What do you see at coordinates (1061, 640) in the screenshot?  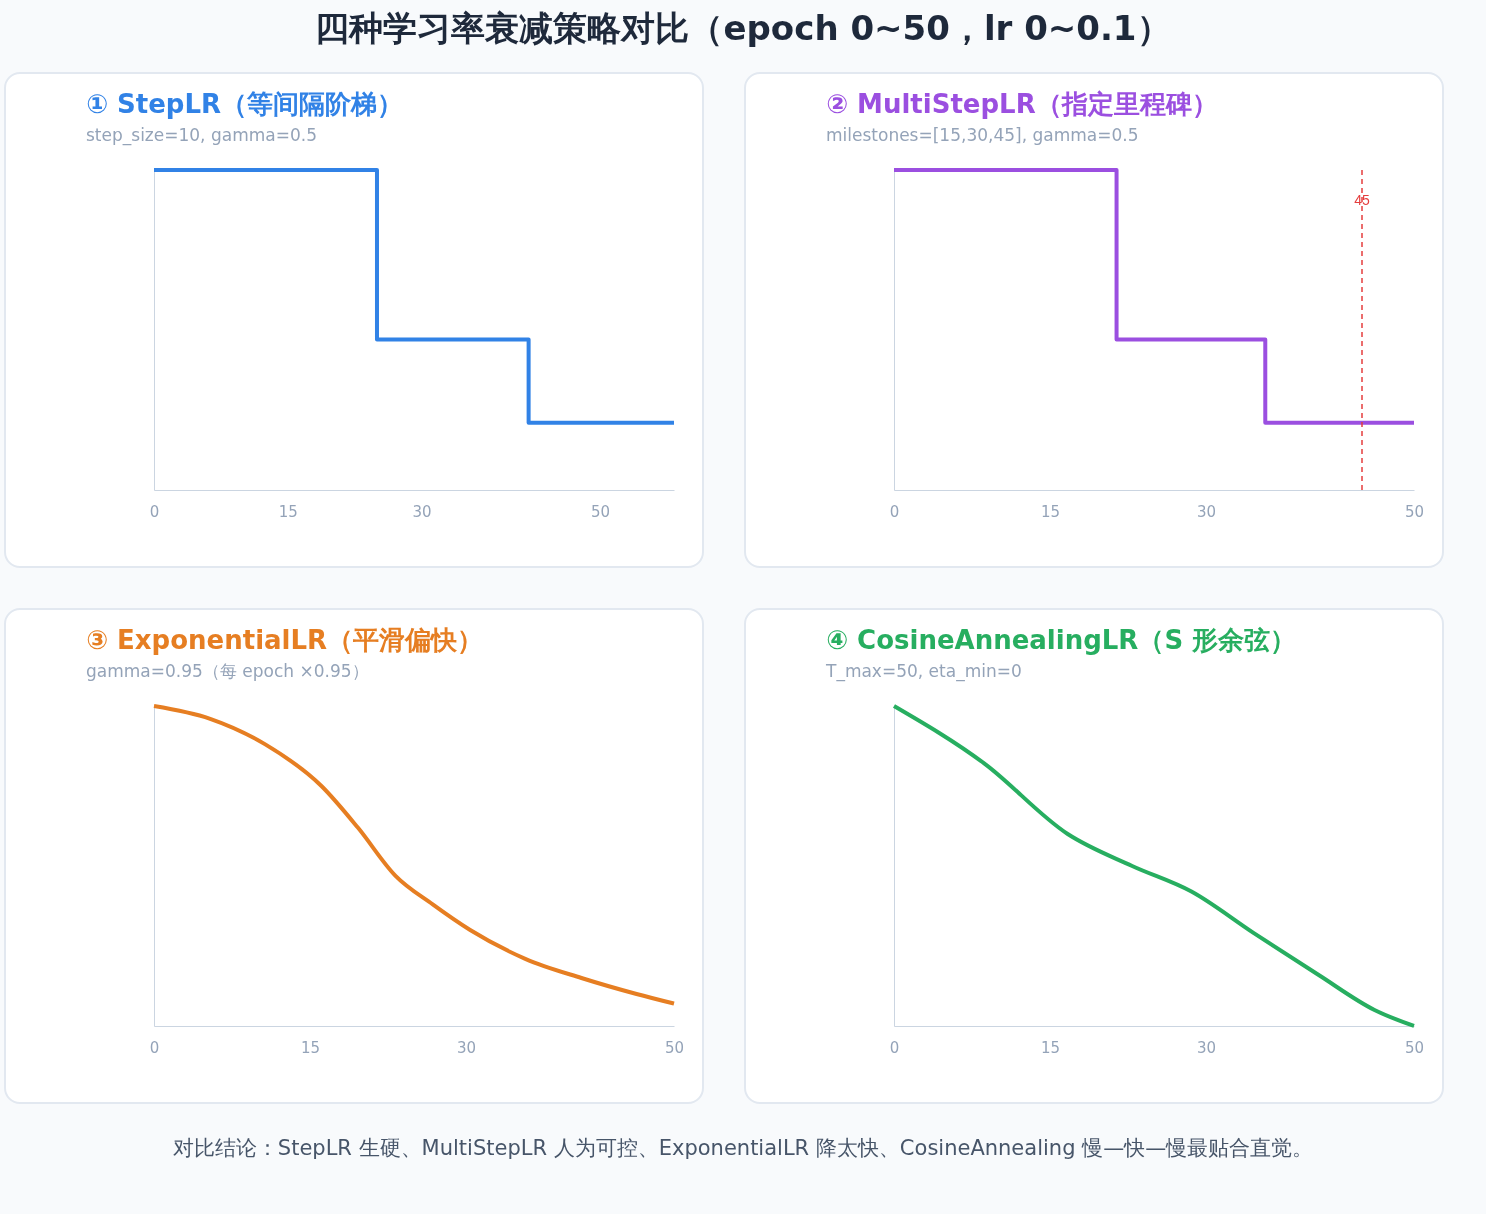 I see `chart-title: ④ CosineAnnealingLR（S 形余弦）` at bounding box center [1061, 640].